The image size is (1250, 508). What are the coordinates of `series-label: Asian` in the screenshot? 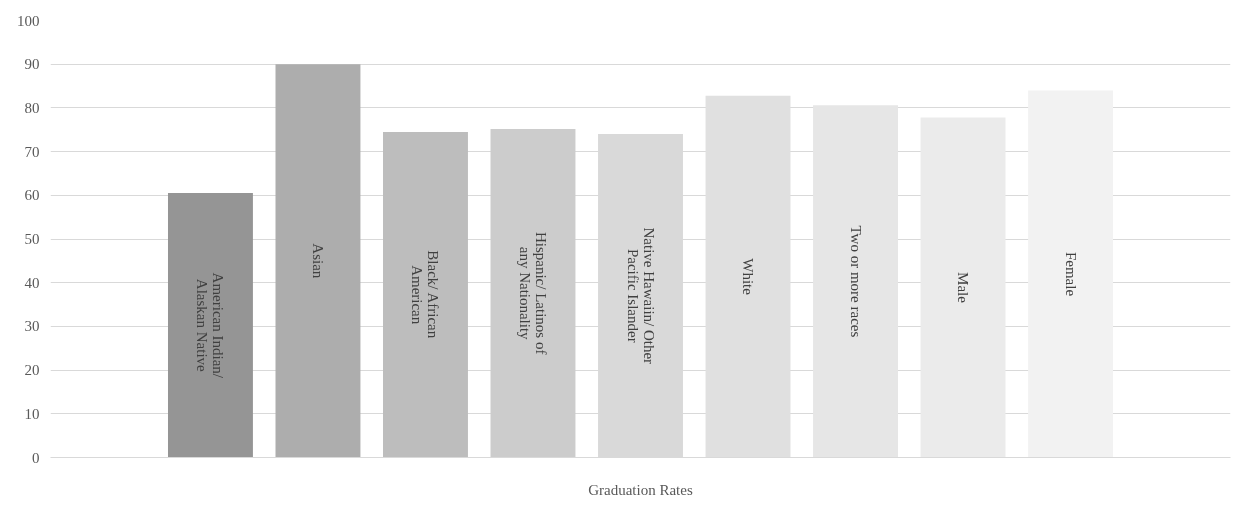 It's located at (317, 261).